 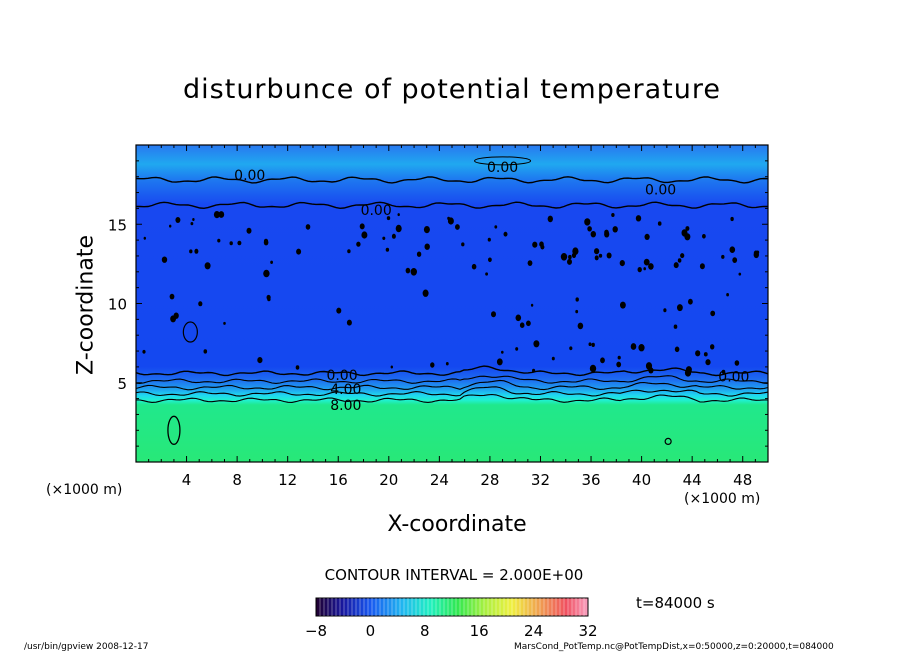 I want to click on x-axis-label: X-coordinate, so click(x=457, y=524).